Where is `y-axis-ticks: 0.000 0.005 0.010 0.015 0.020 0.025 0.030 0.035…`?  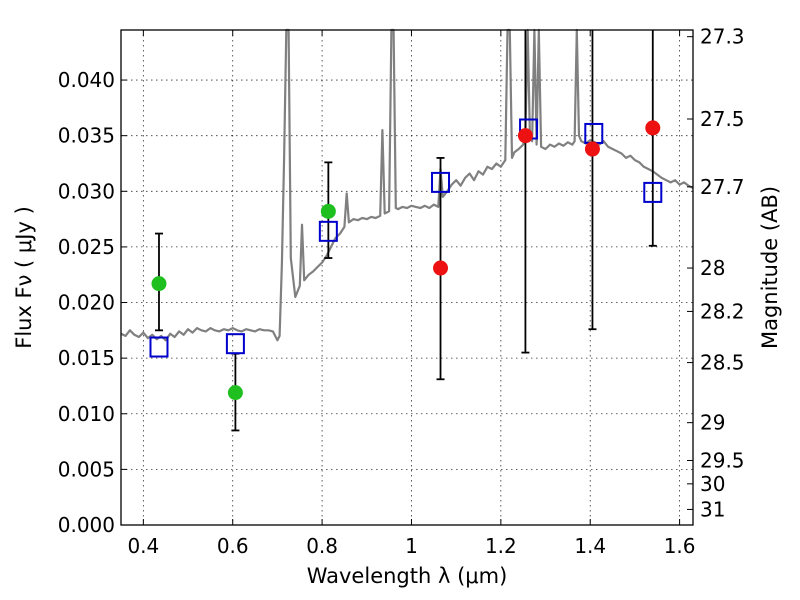
y-axis-ticks: 0.000 0.005 0.010 0.015 0.020 0.025 0.030 0.035… is located at coordinates (92, 302).